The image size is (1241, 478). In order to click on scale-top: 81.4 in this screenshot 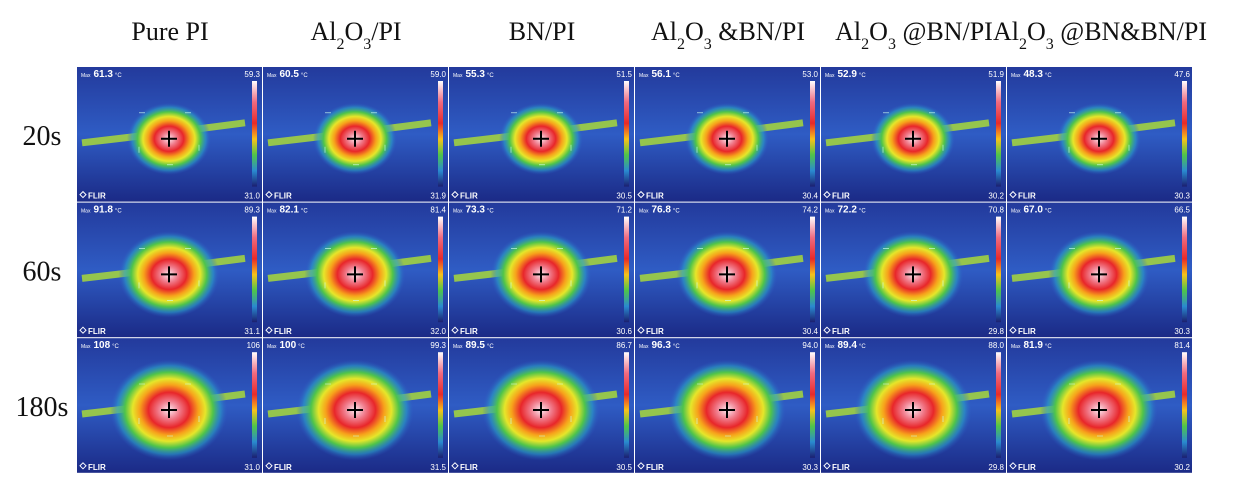, I will do `click(438, 210)`.